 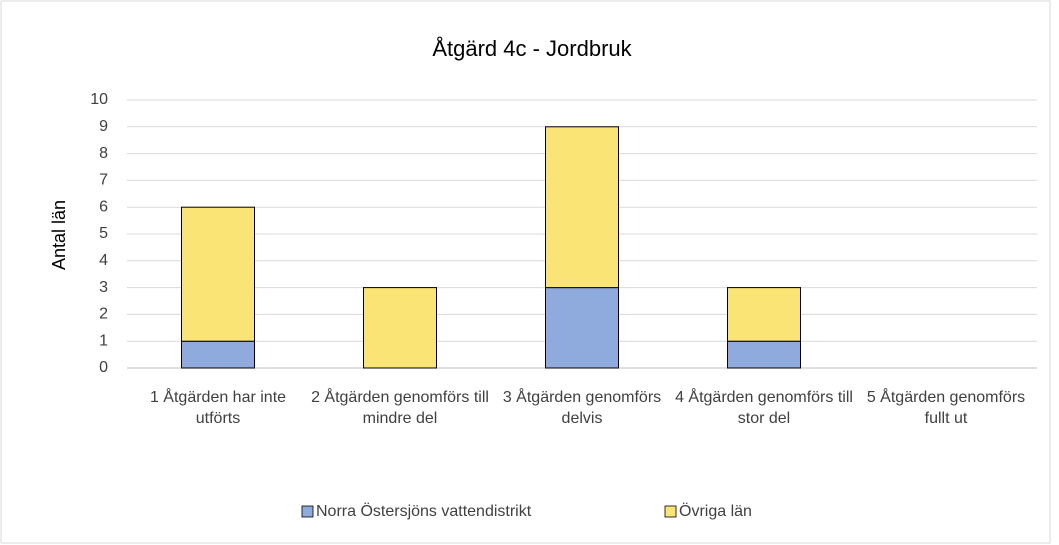 What do you see at coordinates (400, 408) in the screenshot?
I see `x-tick-label: 2 Åtgärden genomförs till mindre del` at bounding box center [400, 408].